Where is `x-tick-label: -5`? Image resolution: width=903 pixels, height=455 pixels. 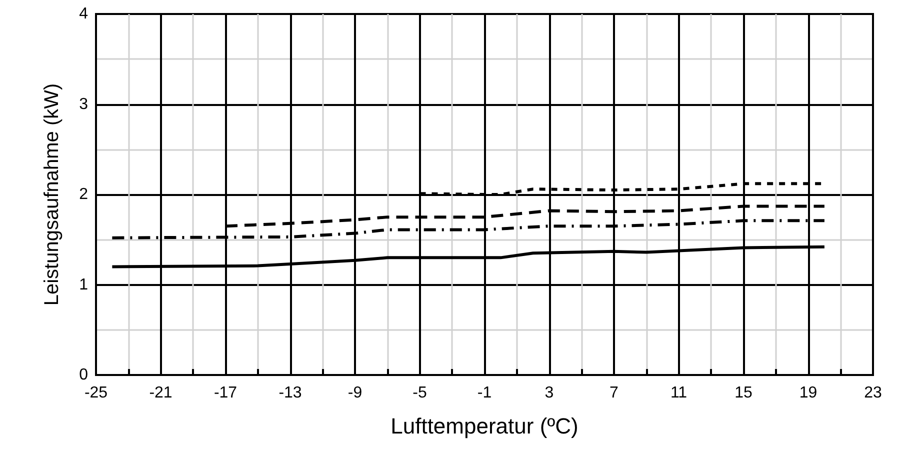 x-tick-label: -5 is located at coordinates (419, 393).